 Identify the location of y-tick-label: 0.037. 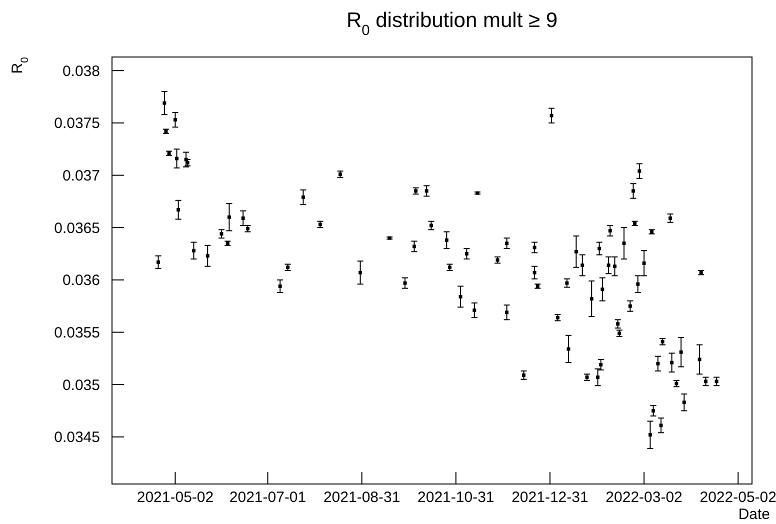
(81, 176).